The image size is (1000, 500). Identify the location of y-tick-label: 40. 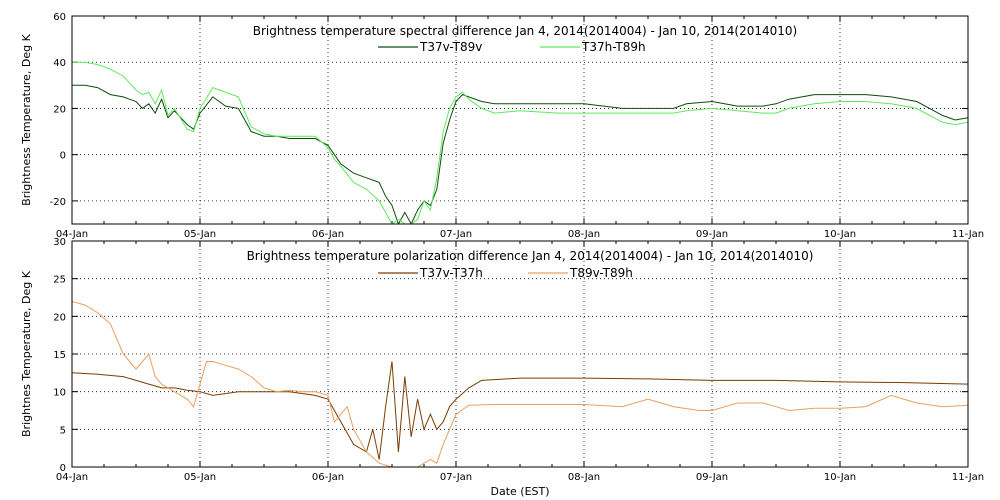
(59, 63).